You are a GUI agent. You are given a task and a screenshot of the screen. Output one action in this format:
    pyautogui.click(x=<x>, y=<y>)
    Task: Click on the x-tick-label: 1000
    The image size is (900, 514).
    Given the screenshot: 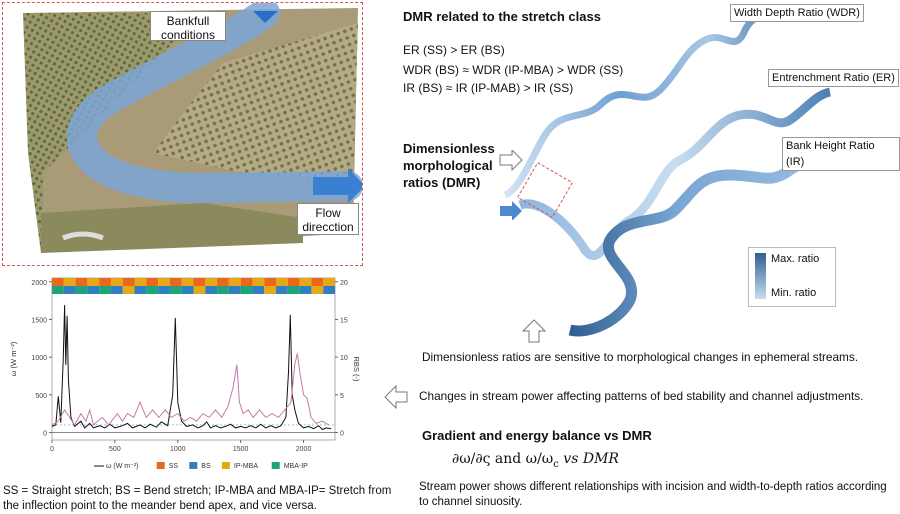 What is the action you would take?
    pyautogui.click(x=178, y=449)
    